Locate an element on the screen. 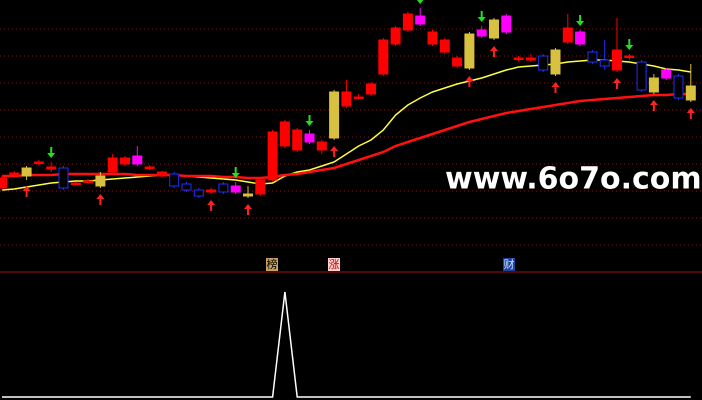  tag-label: 财 is located at coordinates (509, 264).